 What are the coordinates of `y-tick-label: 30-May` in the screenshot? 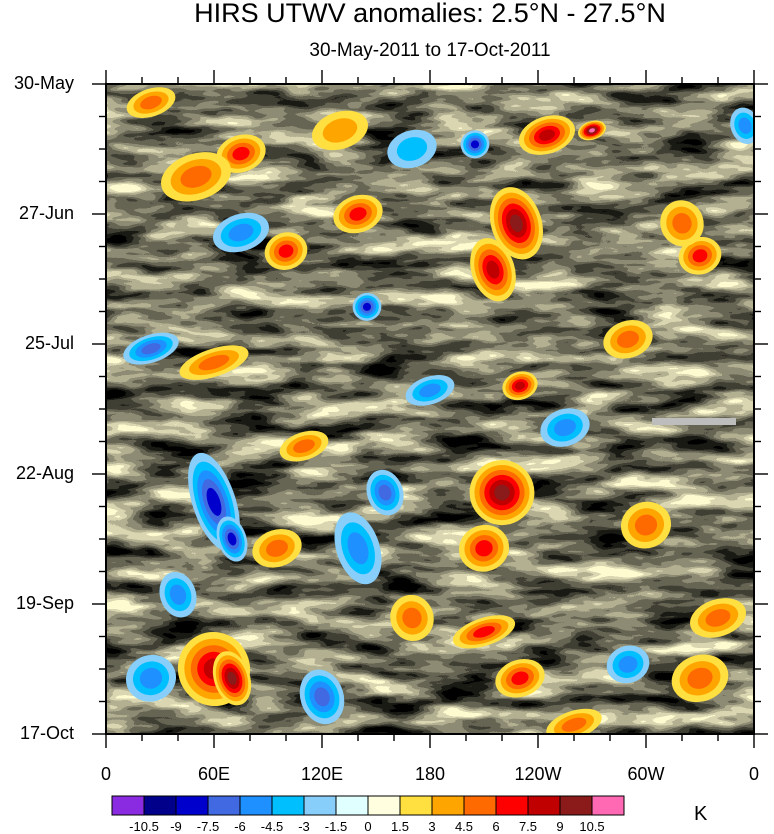 It's located at (43, 83).